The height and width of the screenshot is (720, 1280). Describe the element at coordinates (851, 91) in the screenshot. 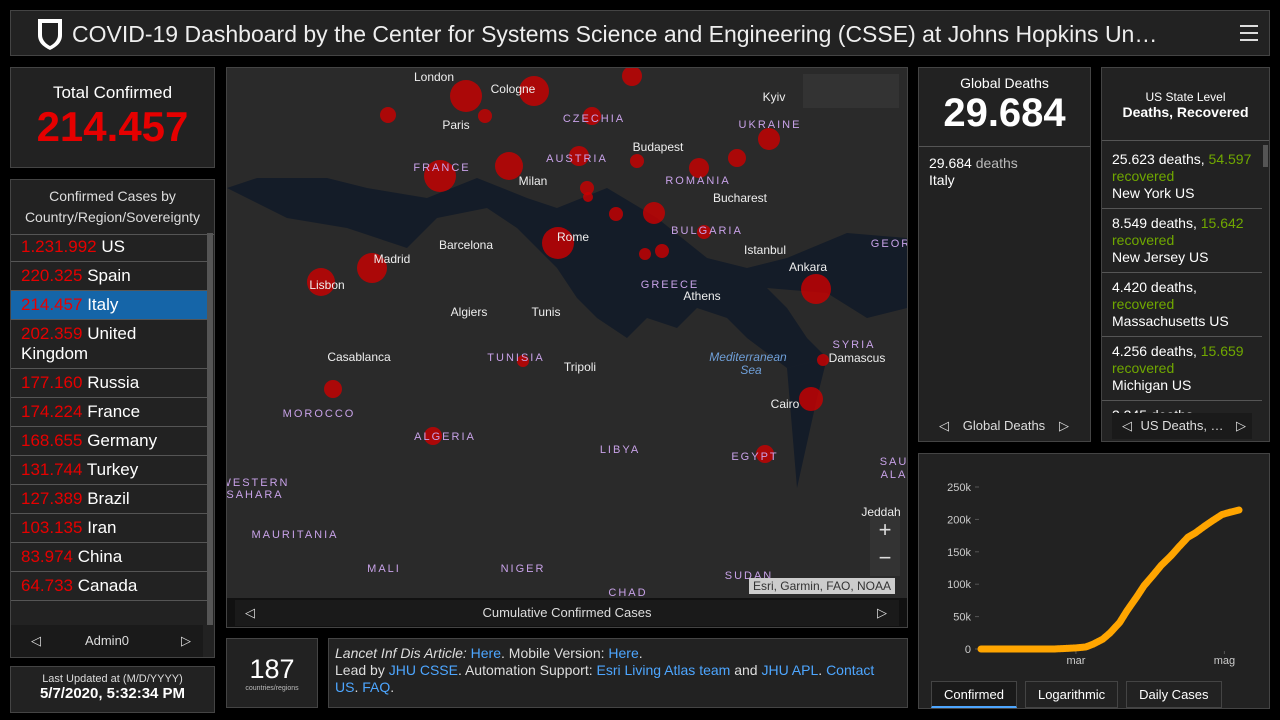

I see `map-tools` at that location.